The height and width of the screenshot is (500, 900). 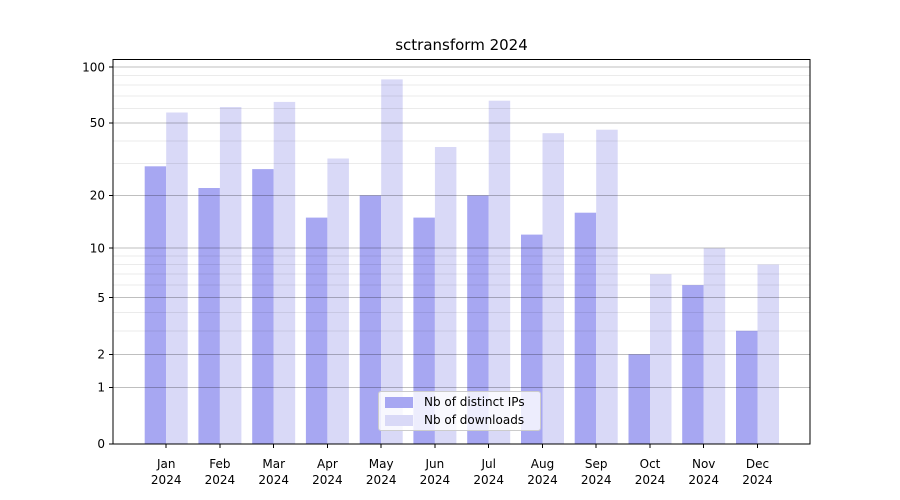 I want to click on bar-s0-apr, so click(x=316, y=330).